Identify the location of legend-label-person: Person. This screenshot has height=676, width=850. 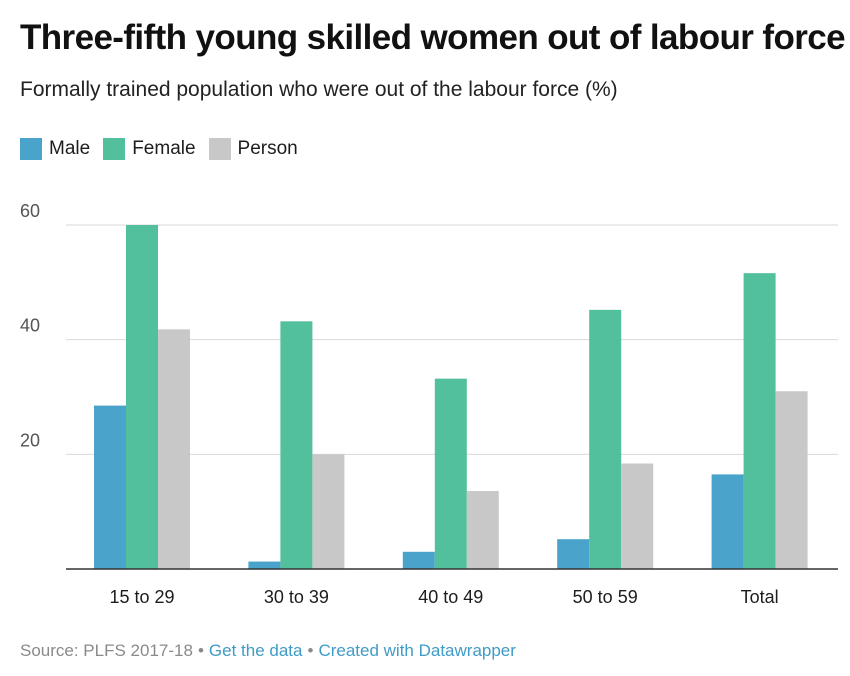
(267, 148).